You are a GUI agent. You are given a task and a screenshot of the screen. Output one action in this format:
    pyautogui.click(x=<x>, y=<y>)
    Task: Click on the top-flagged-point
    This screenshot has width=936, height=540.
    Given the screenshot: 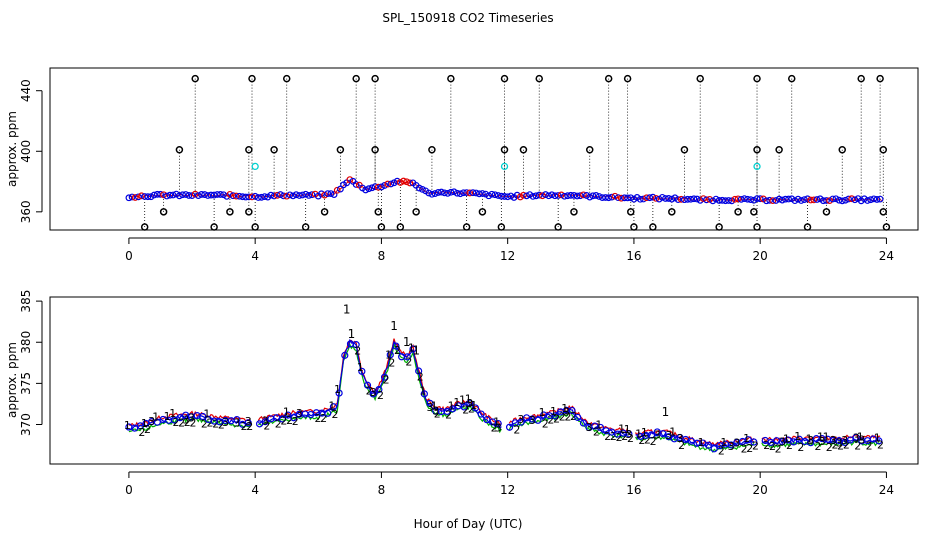 What is the action you would take?
    pyautogui.click(x=255, y=166)
    